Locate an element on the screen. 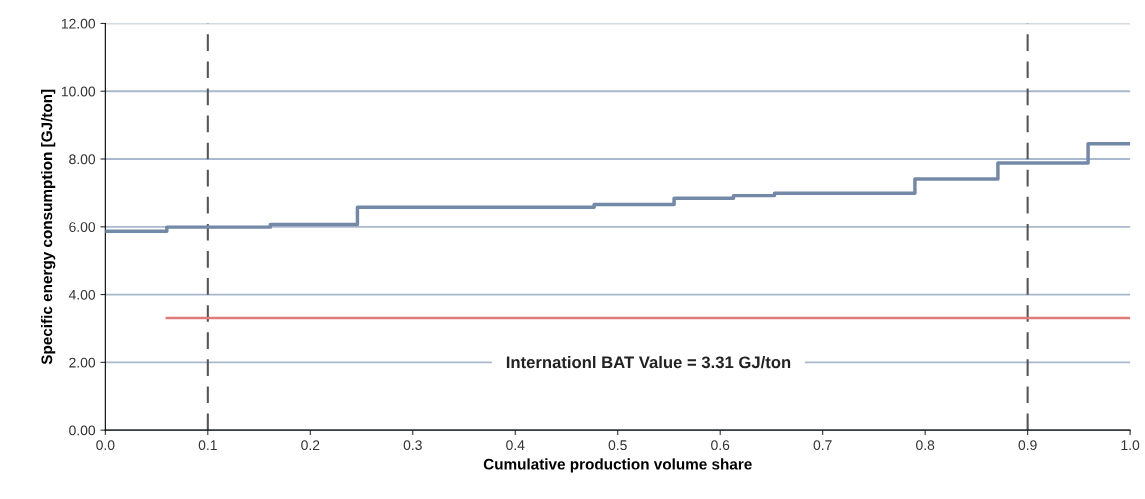 This screenshot has height=499, width=1145. text: Internationl BAT Value = 3.31 GJ/ton is located at coordinates (648, 362).